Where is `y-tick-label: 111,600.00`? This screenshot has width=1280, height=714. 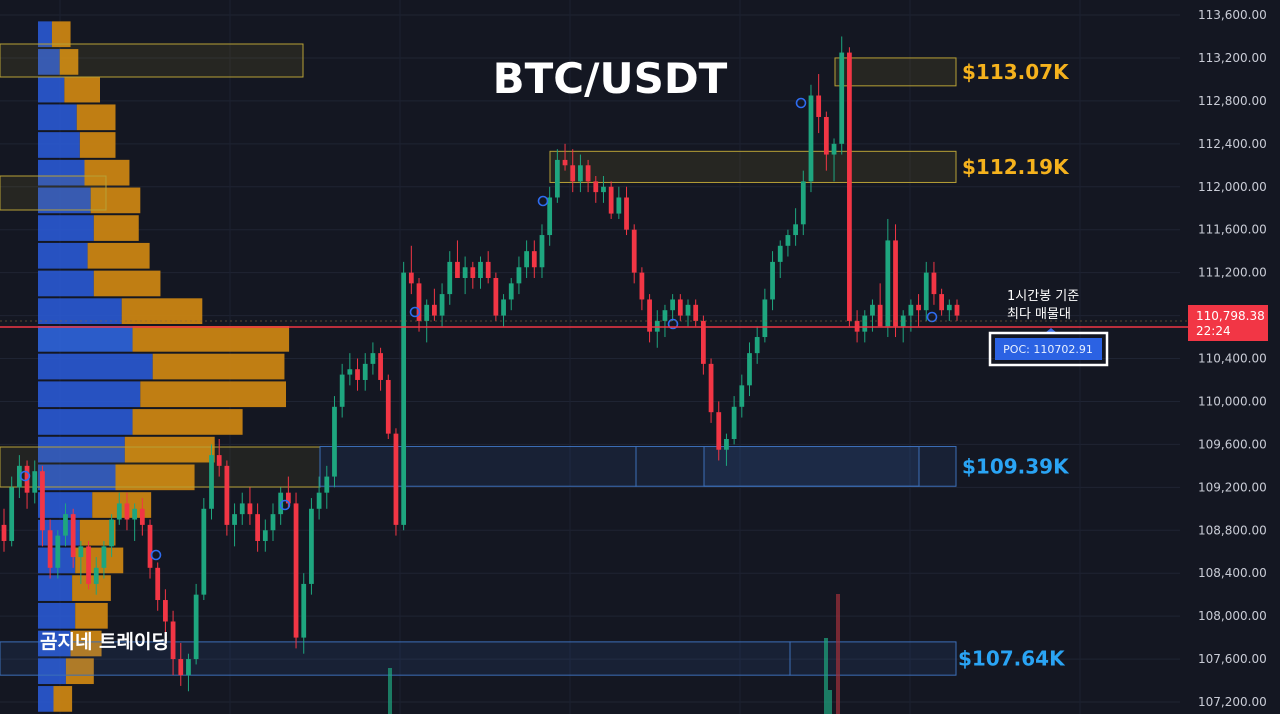 y-tick-label: 111,600.00 is located at coordinates (1232, 230).